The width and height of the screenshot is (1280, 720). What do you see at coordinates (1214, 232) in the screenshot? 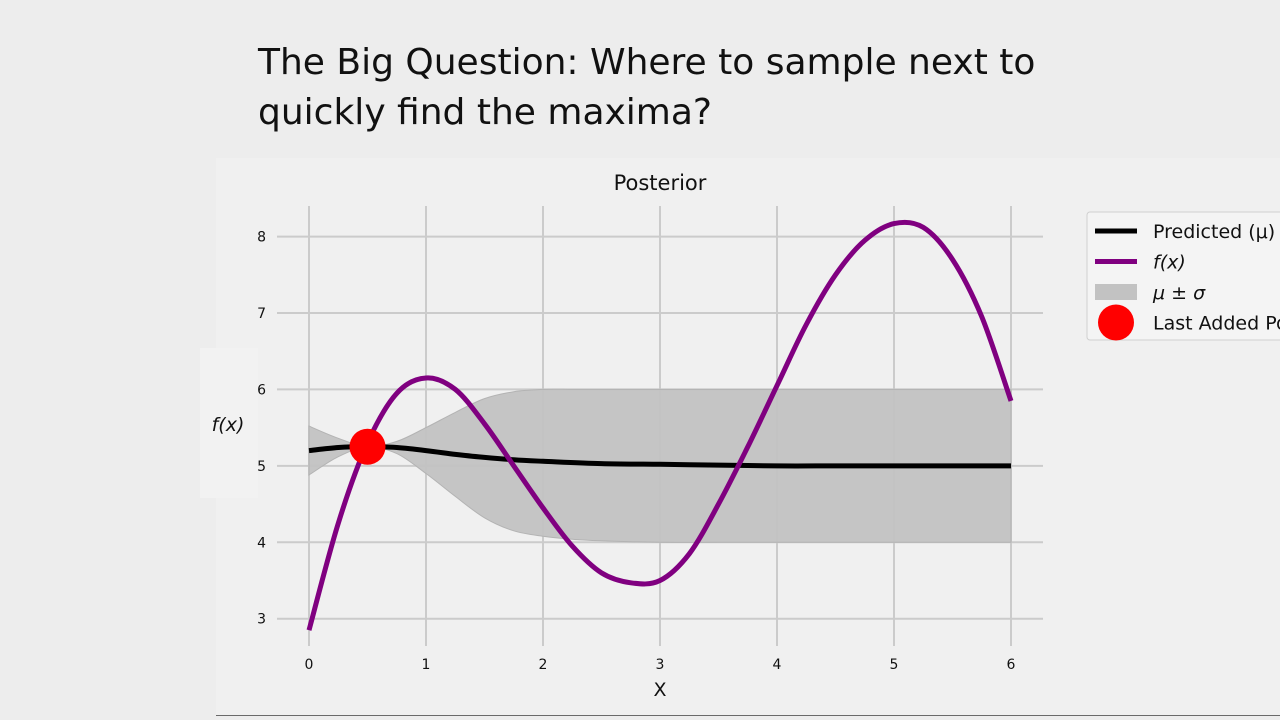
I see `legend-label: Predicted (μ)` at bounding box center [1214, 232].